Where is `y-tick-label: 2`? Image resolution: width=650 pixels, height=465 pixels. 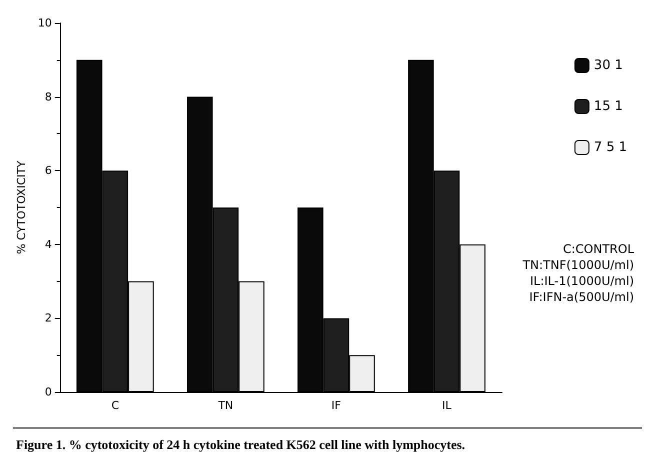 y-tick-label: 2 is located at coordinates (48, 318).